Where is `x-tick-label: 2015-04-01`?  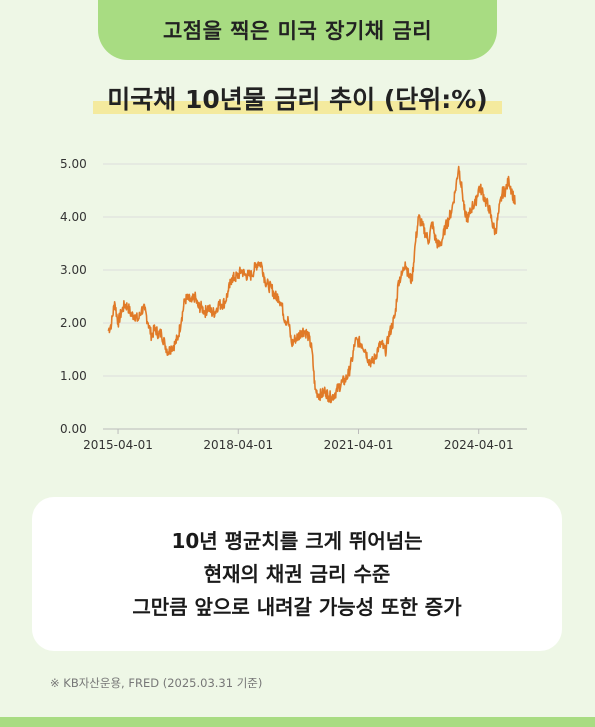 x-tick-label: 2015-04-01 is located at coordinates (118, 445).